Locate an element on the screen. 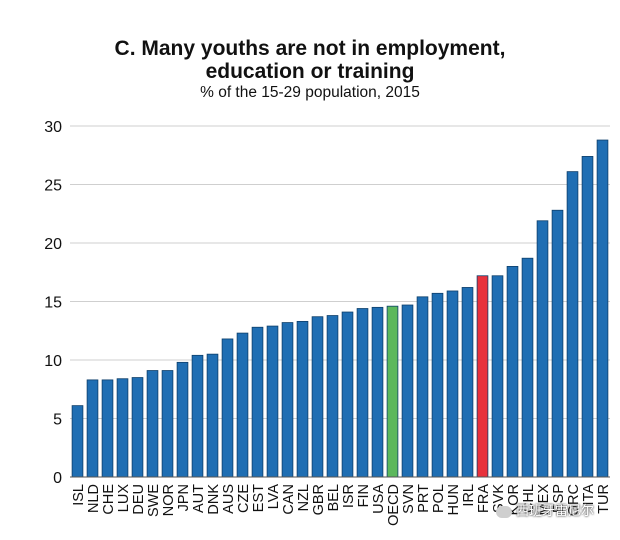 Image resolution: width=620 pixels, height=540 pixels. x-tick-label-deu: DEU is located at coordinates (139, 499).